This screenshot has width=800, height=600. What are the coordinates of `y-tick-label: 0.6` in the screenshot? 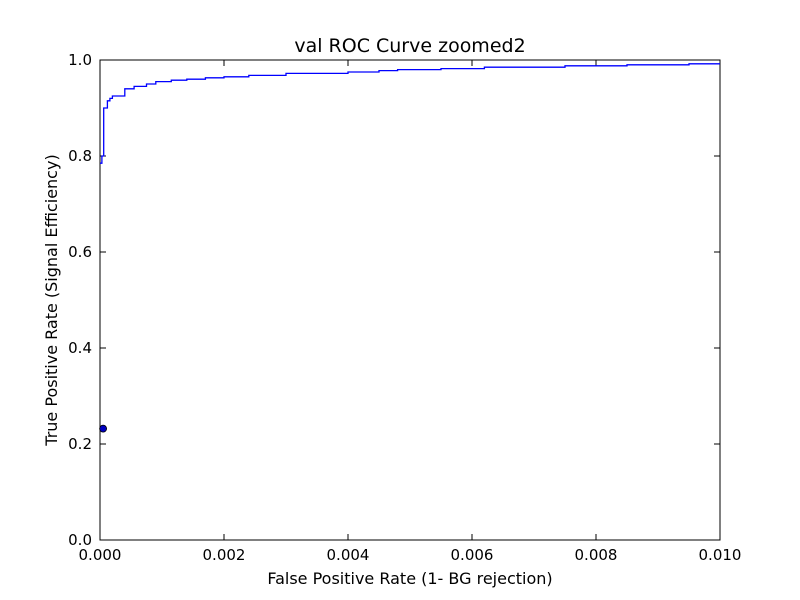 It's located at (80, 252).